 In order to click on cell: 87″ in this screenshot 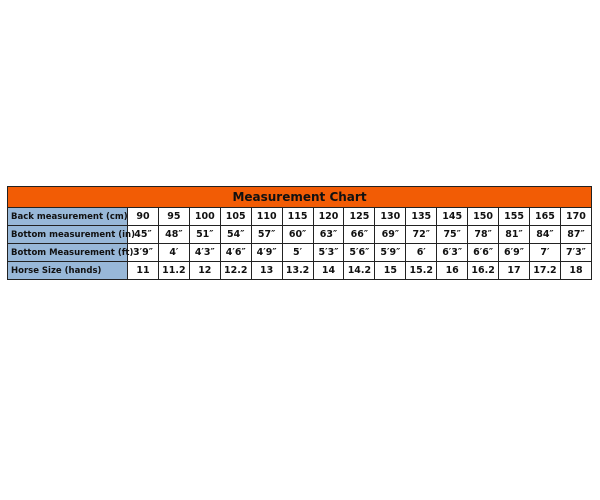, I will do `click(576, 234)`.